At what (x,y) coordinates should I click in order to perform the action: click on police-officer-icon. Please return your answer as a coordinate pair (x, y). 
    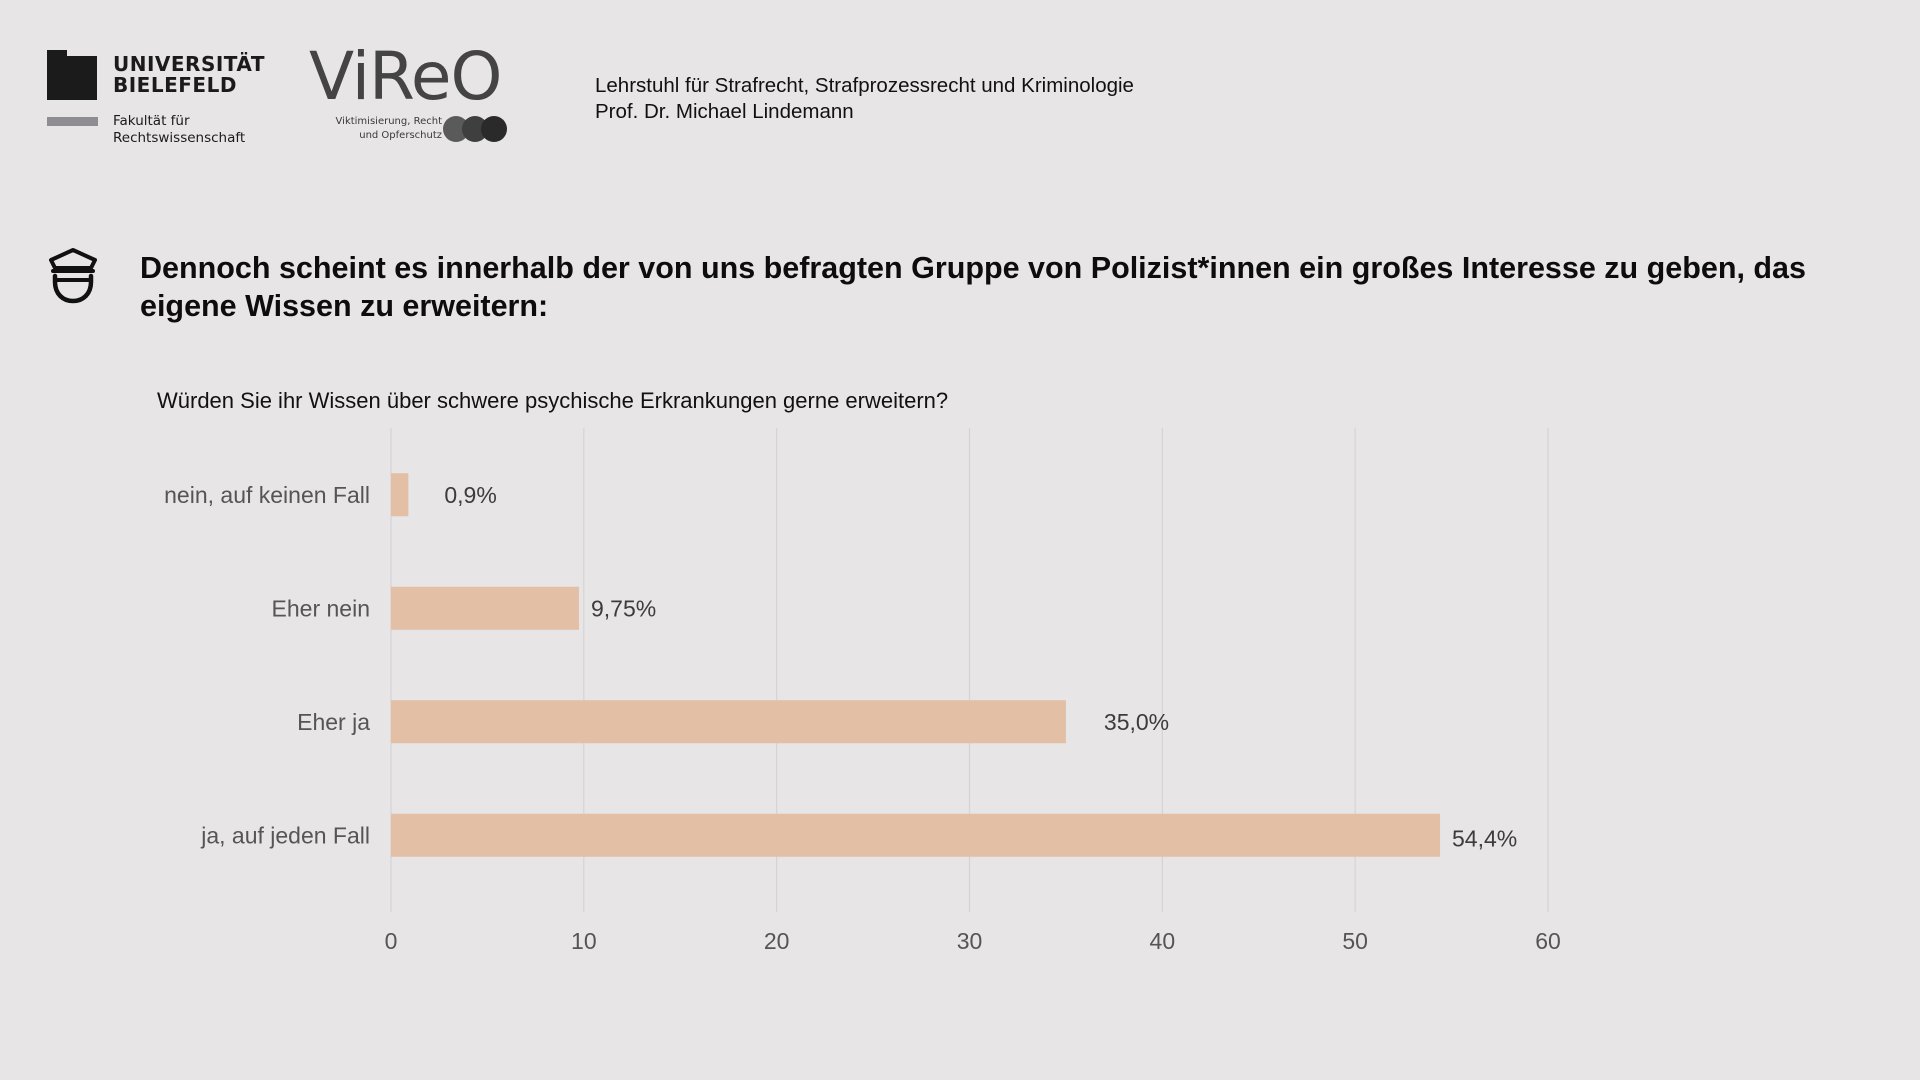
    Looking at the image, I should click on (73, 276).